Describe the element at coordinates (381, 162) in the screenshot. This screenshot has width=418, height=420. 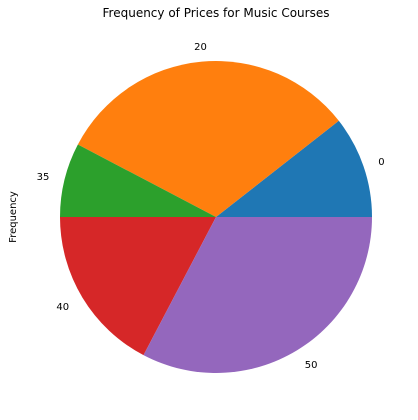
I see `pie-label-0: 0` at that location.